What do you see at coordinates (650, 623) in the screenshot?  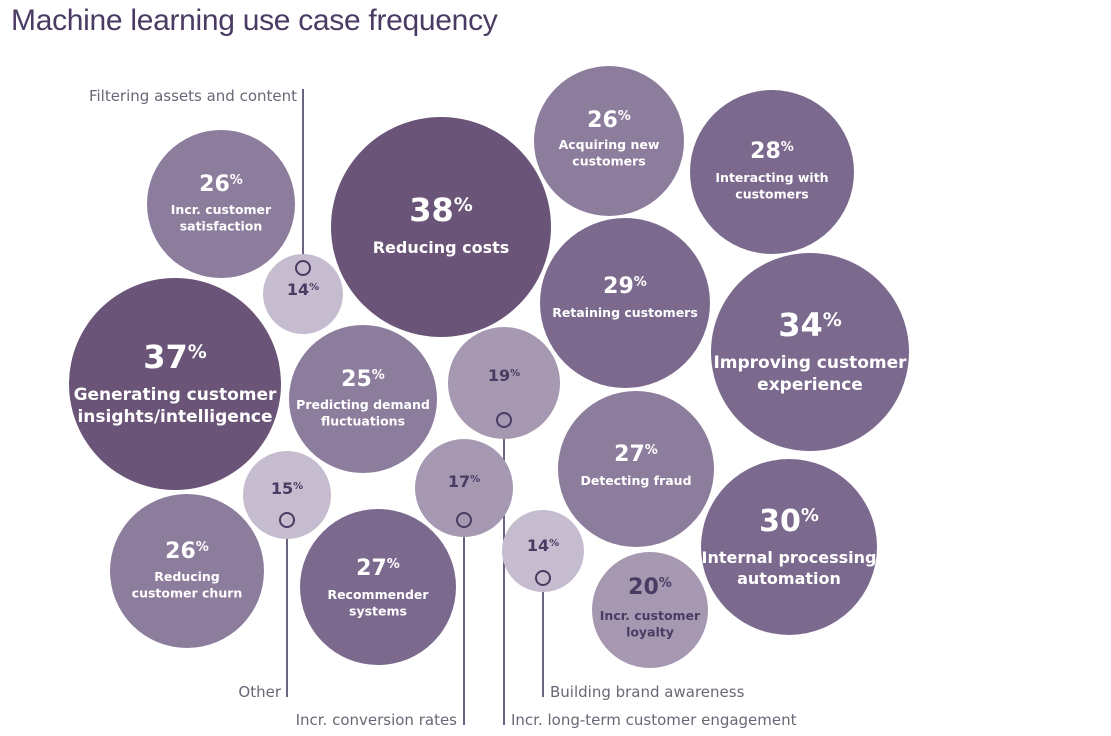 I see `bubble-label: Incr. customer loyalty` at bounding box center [650, 623].